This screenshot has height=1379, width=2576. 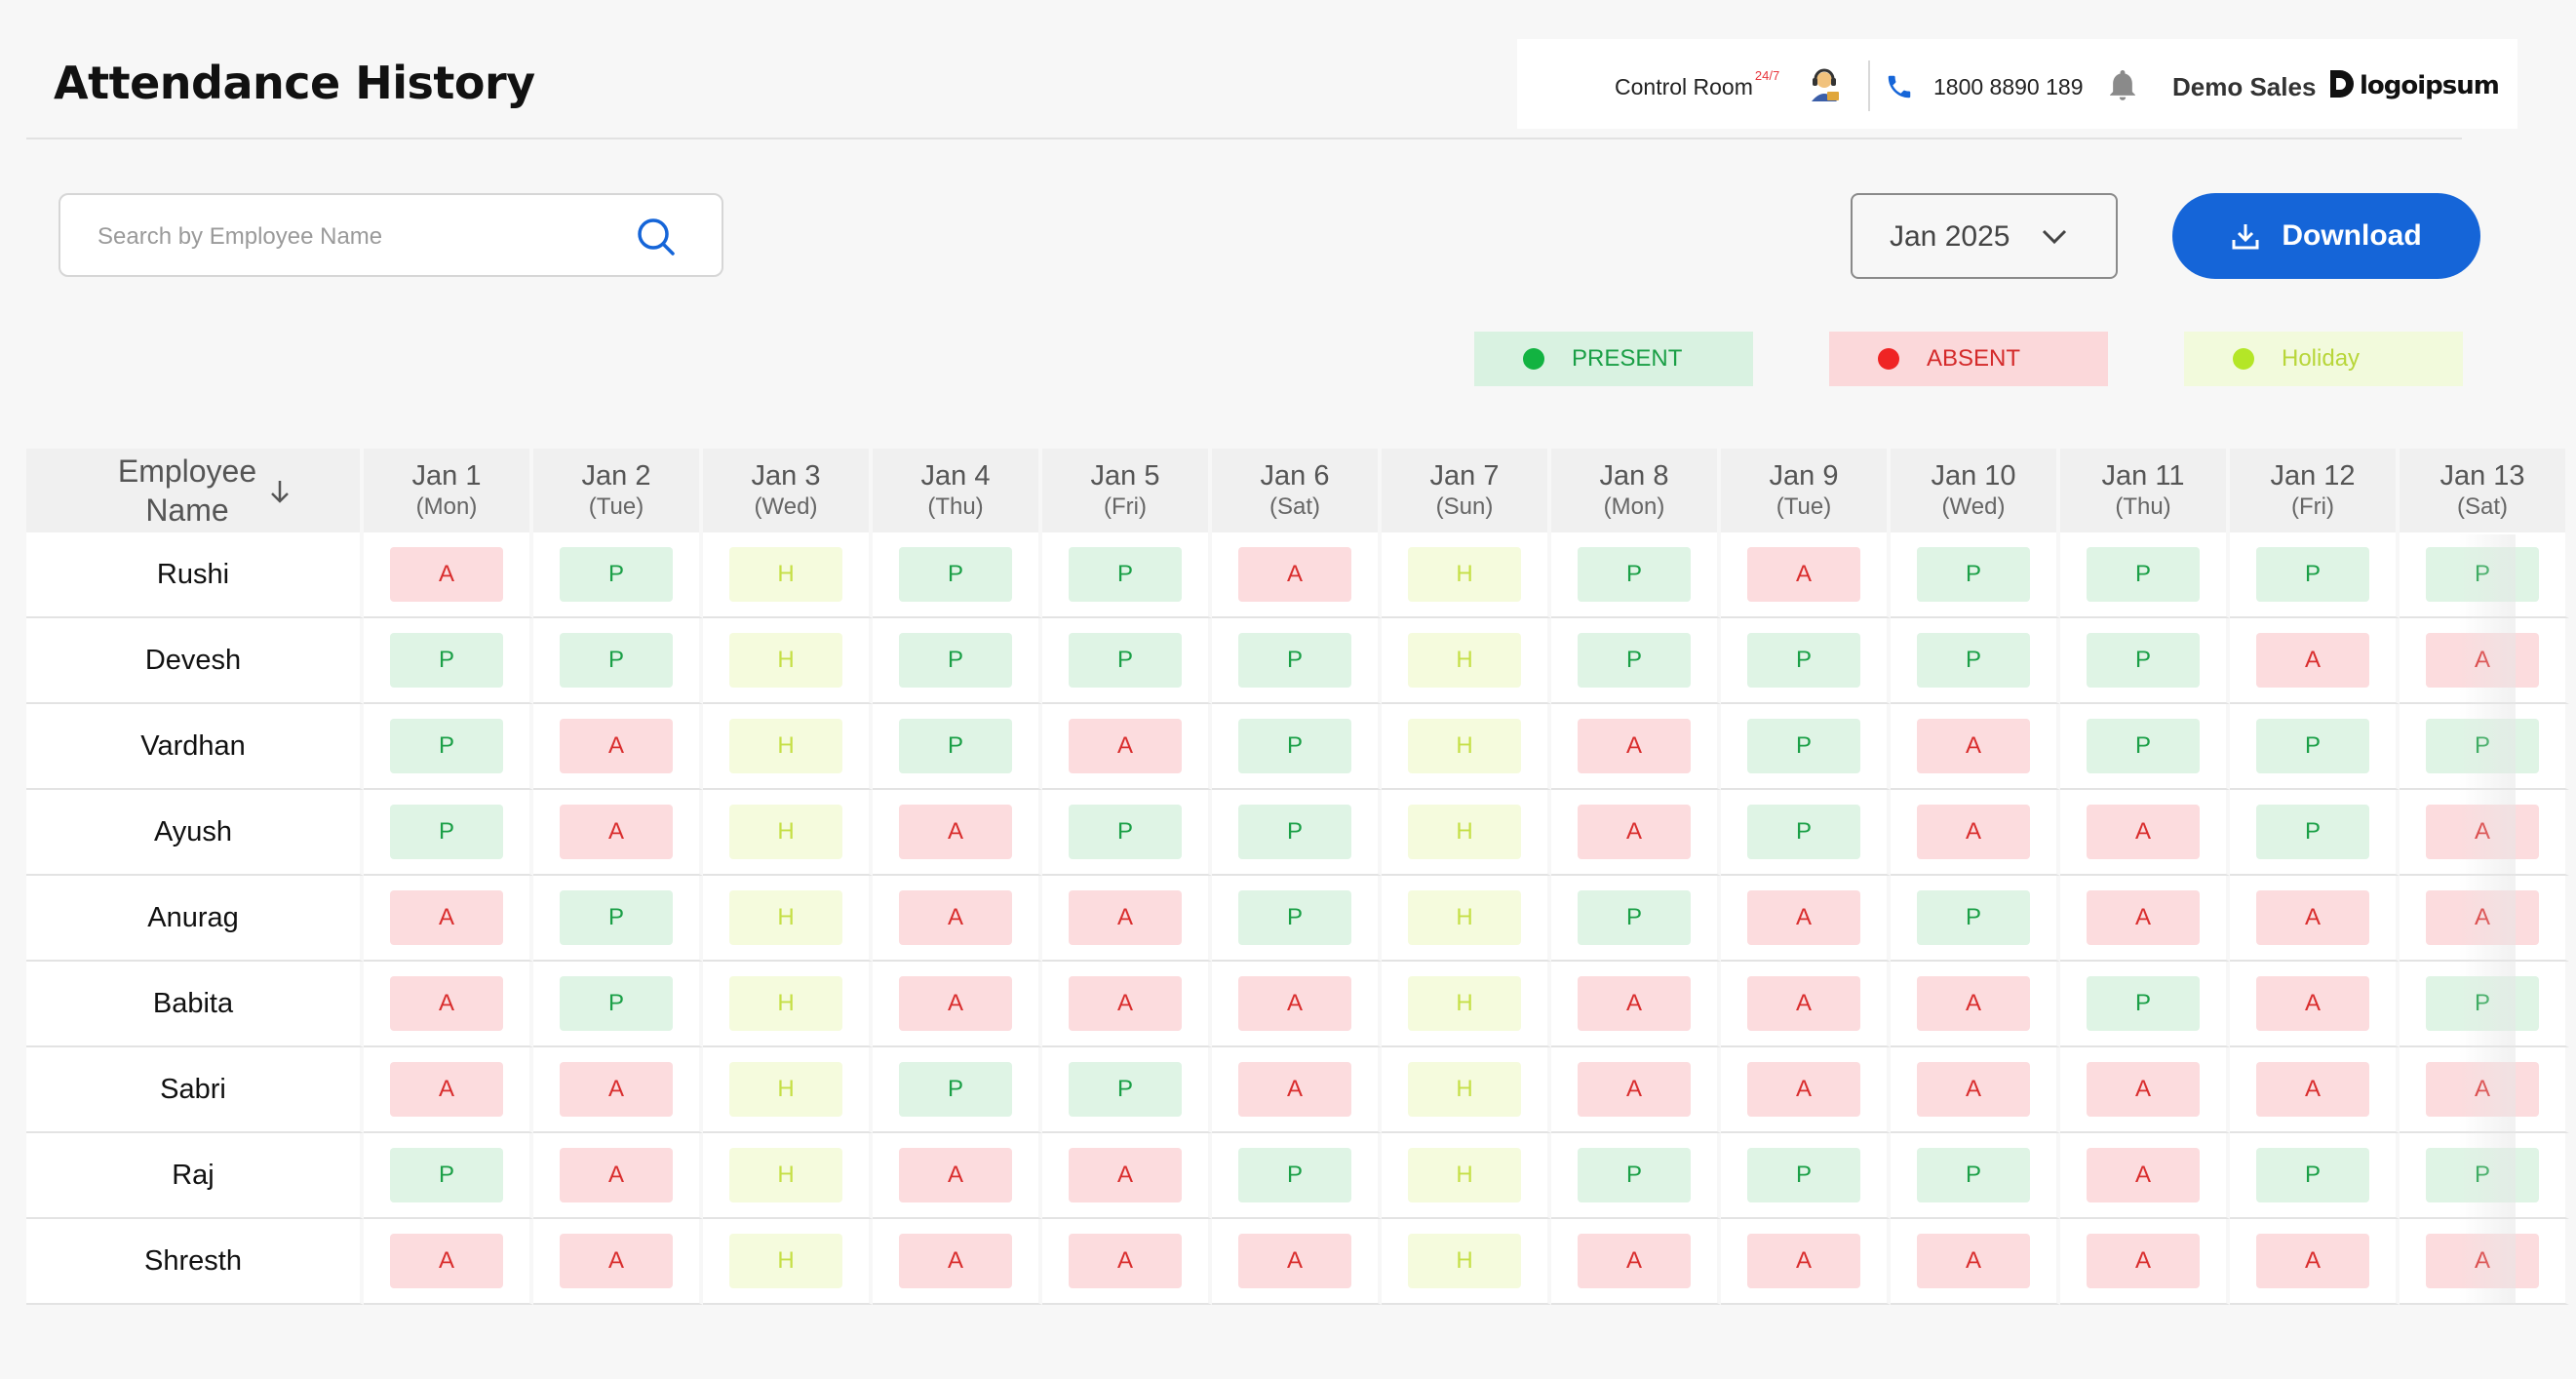 I want to click on day-header-weekday: (Wed), so click(x=1973, y=506).